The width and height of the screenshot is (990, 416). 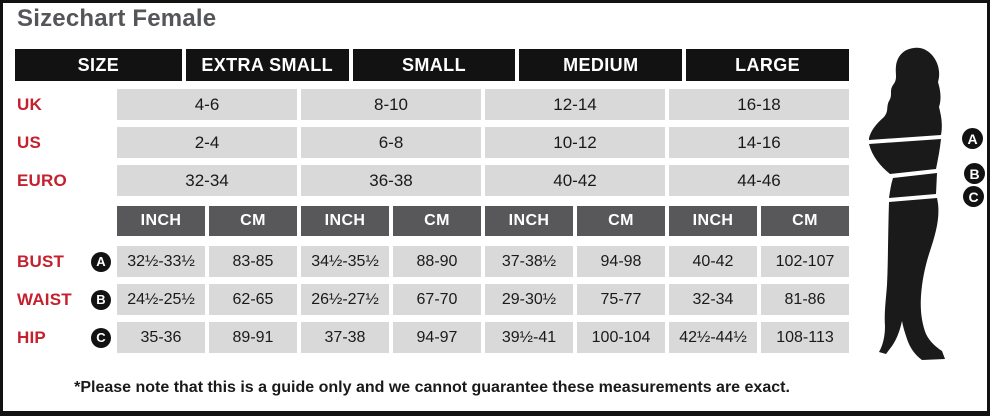 I want to click on female-silhouette-icon, so click(x=907, y=203).